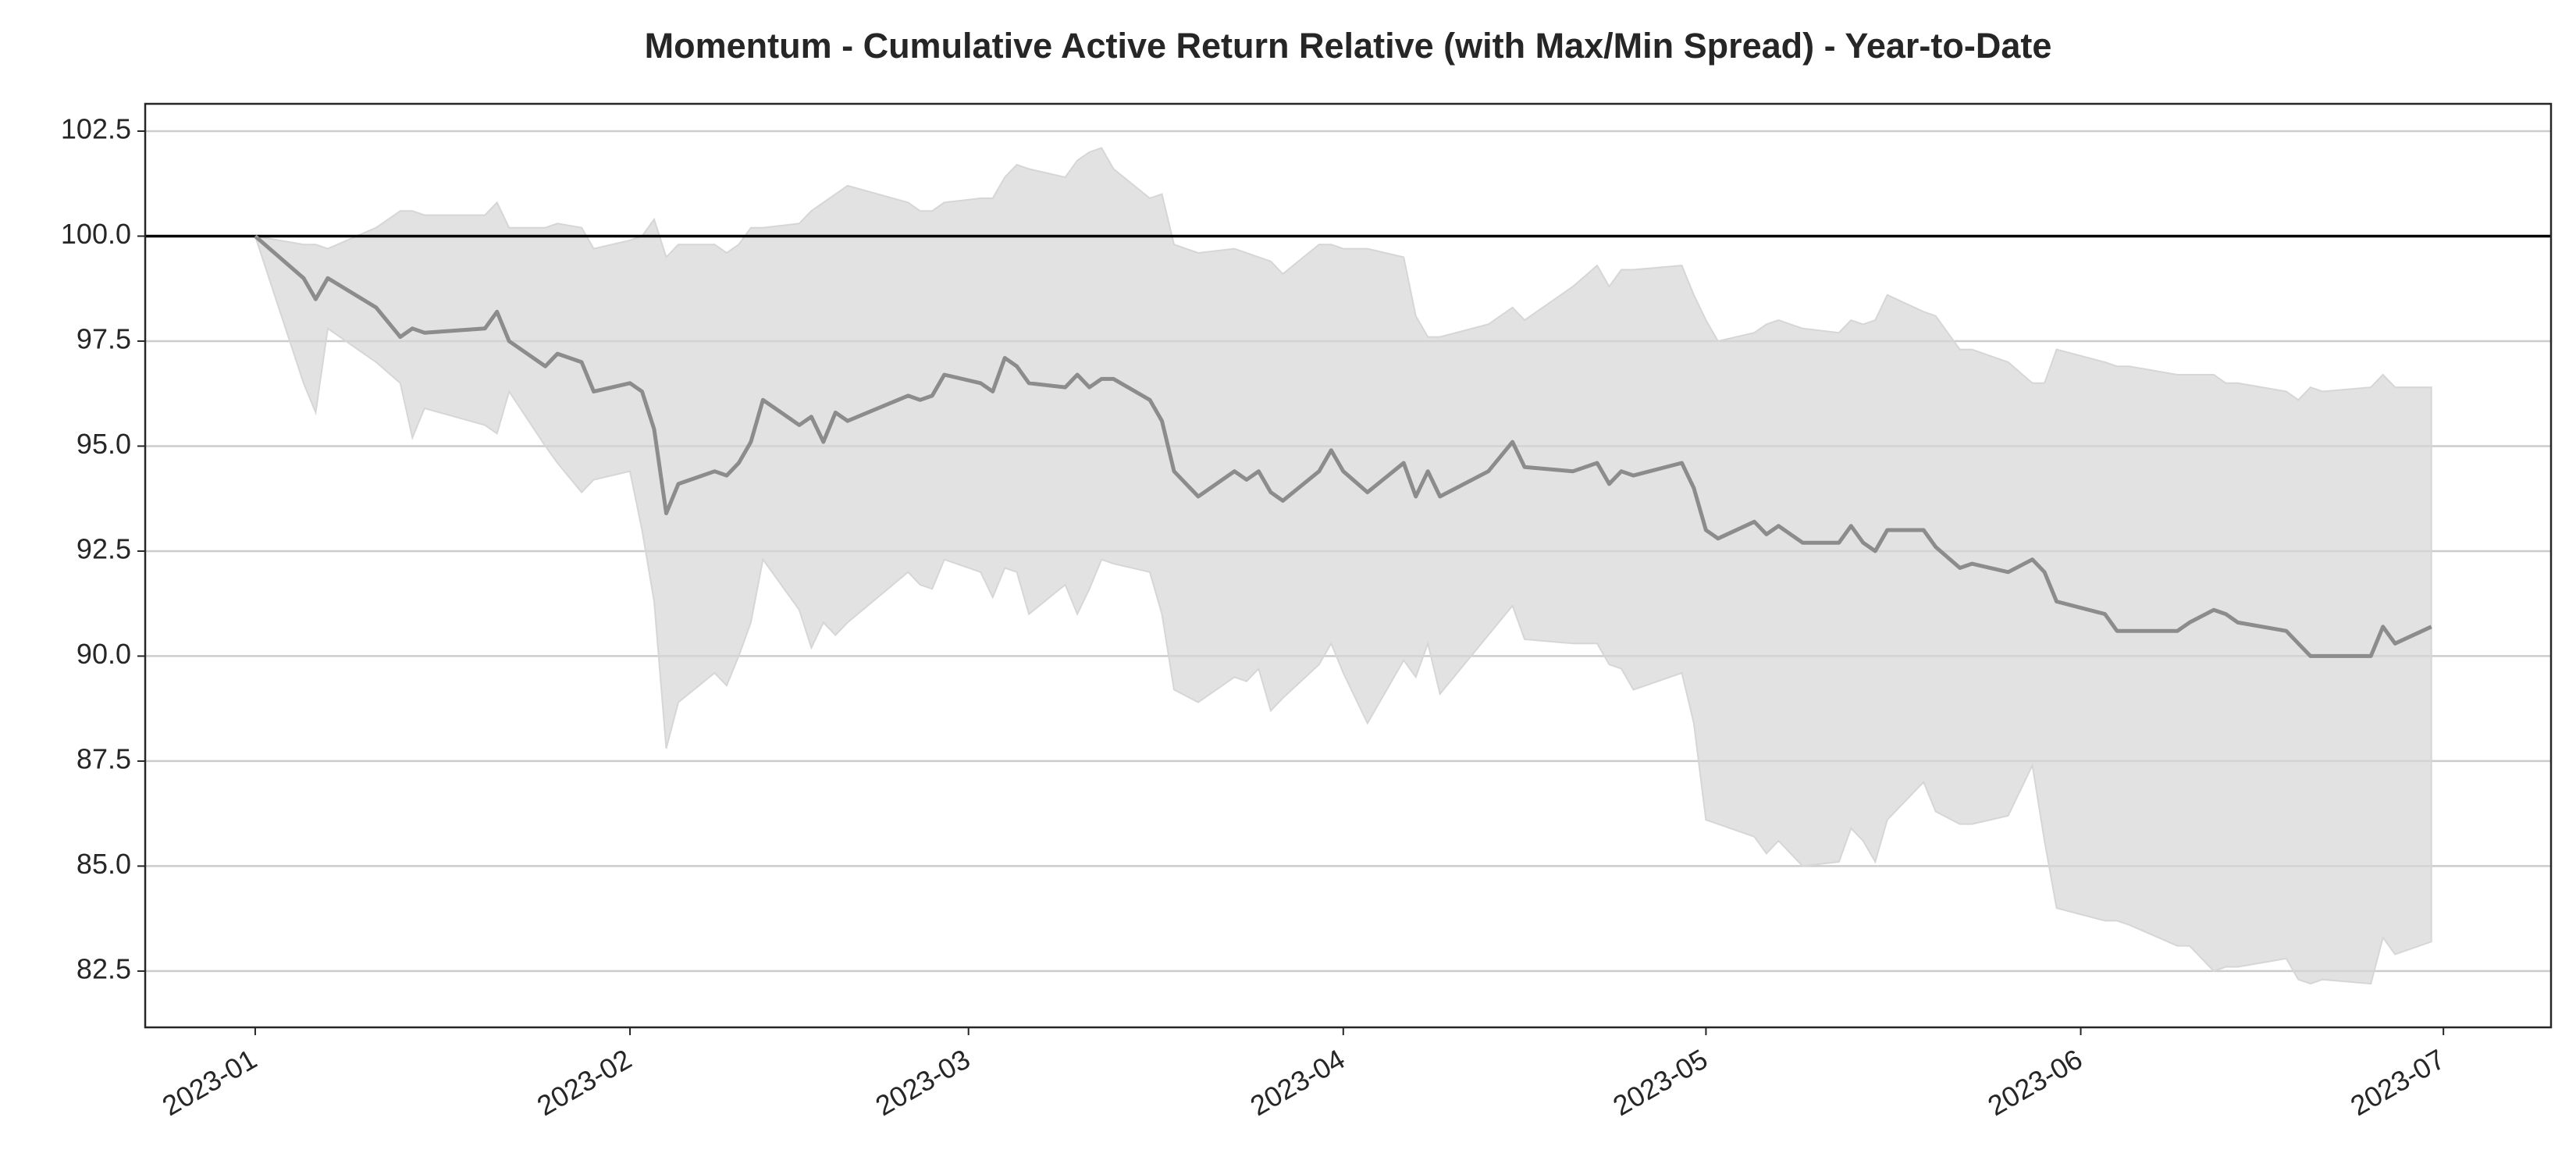 This screenshot has width=2576, height=1171. What do you see at coordinates (2034, 1083) in the screenshot?
I see `x-tick-label: 2023-06` at bounding box center [2034, 1083].